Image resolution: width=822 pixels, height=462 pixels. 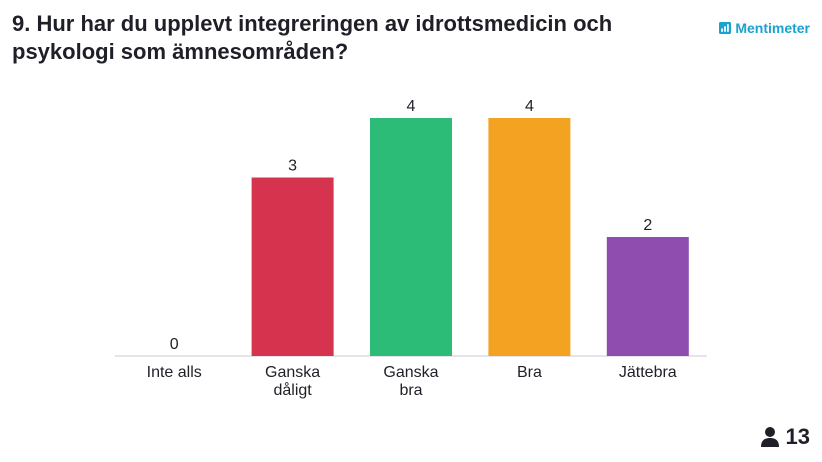 I want to click on bar-value-label: 0, so click(x=174, y=344).